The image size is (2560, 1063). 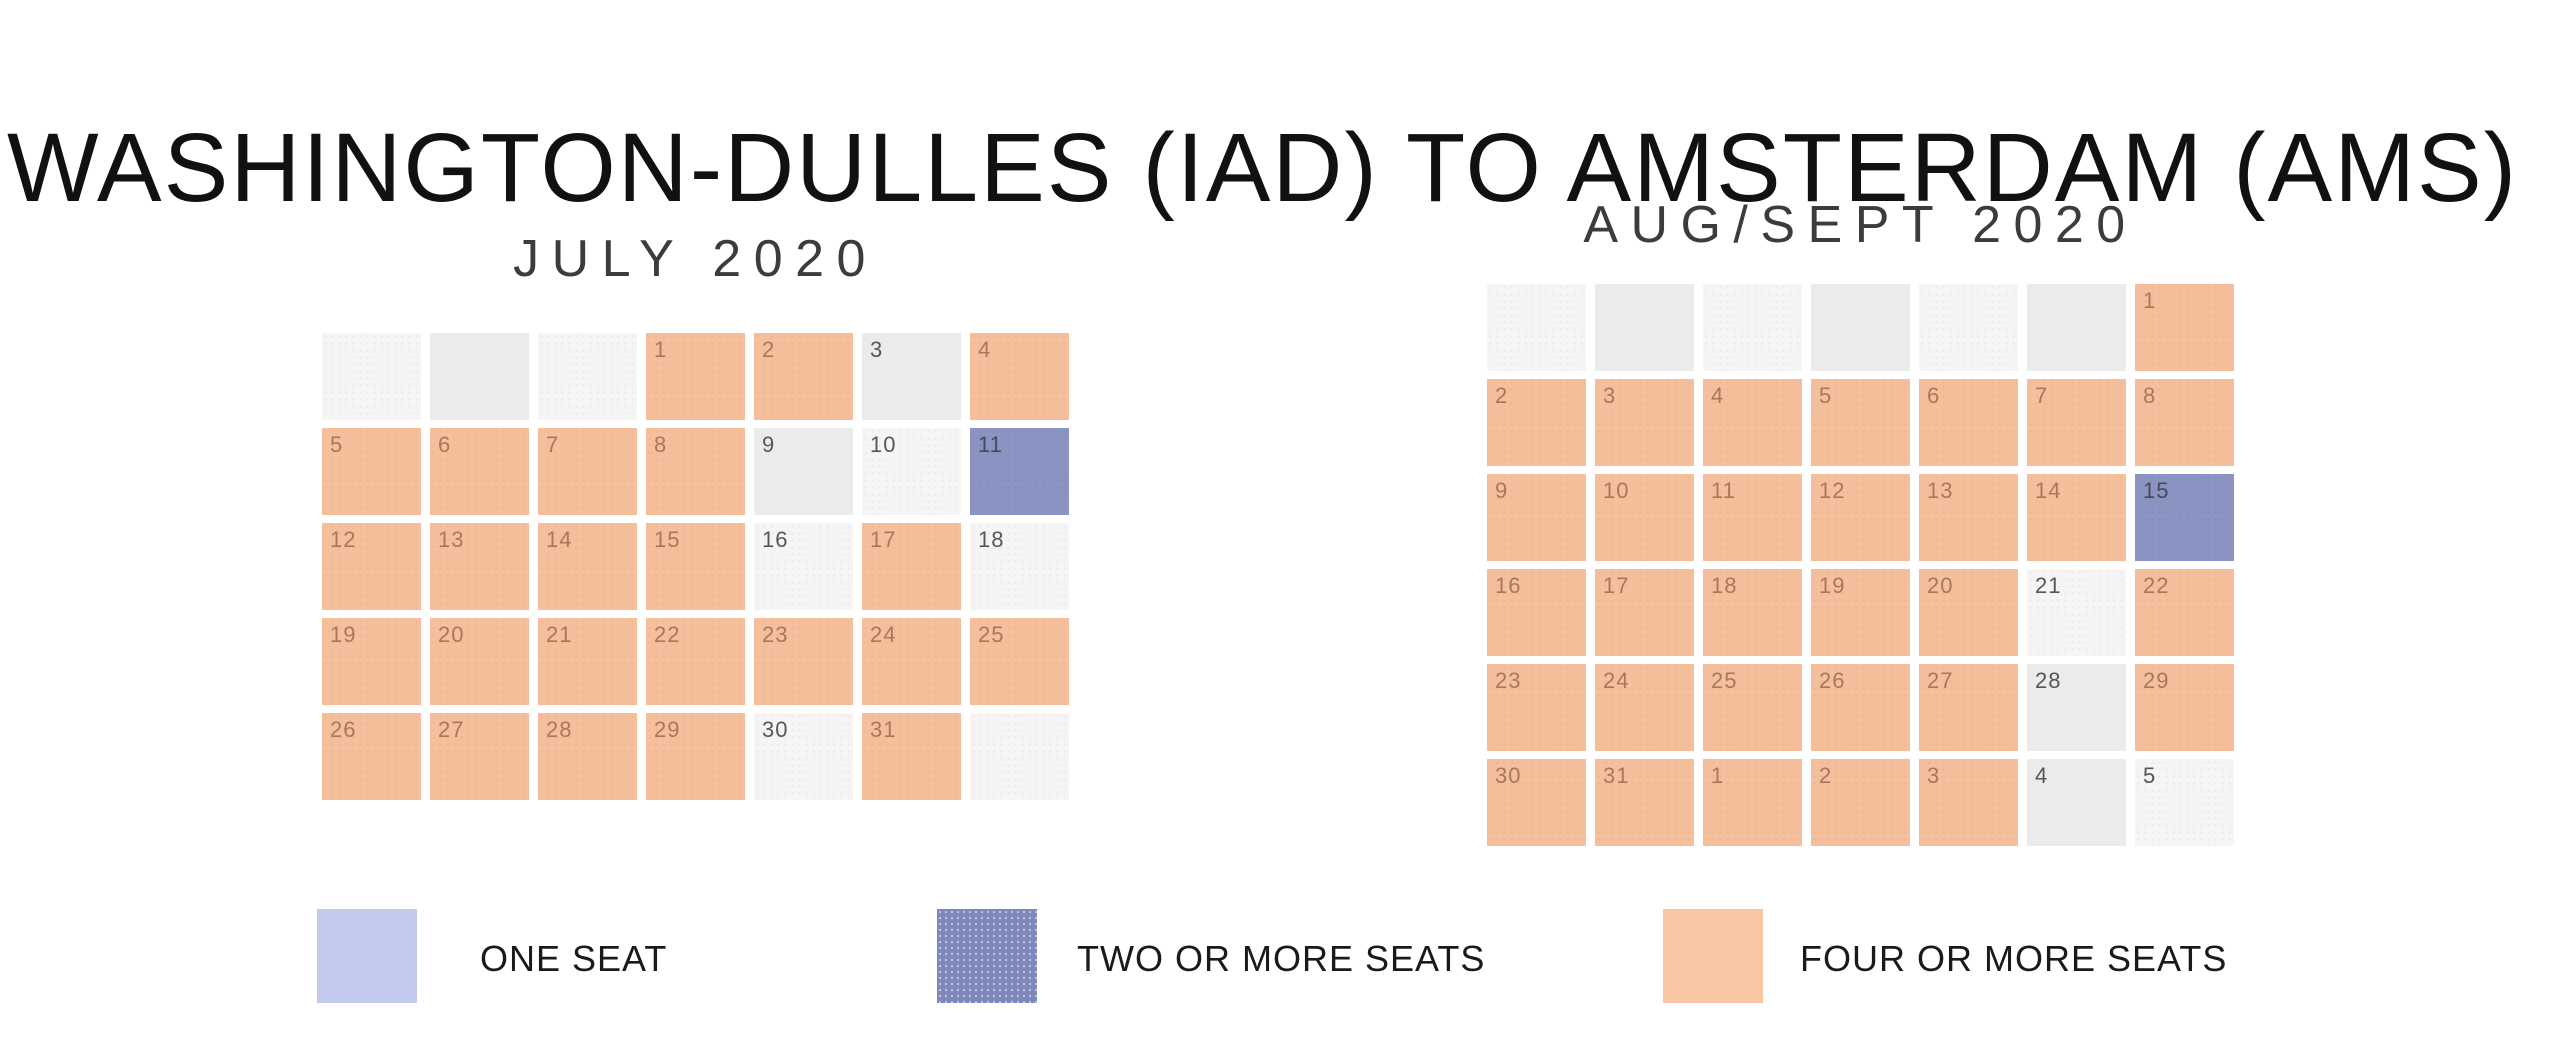 What do you see at coordinates (1860, 802) in the screenshot?
I see `day-cell-augsept-r6c4: 2` at bounding box center [1860, 802].